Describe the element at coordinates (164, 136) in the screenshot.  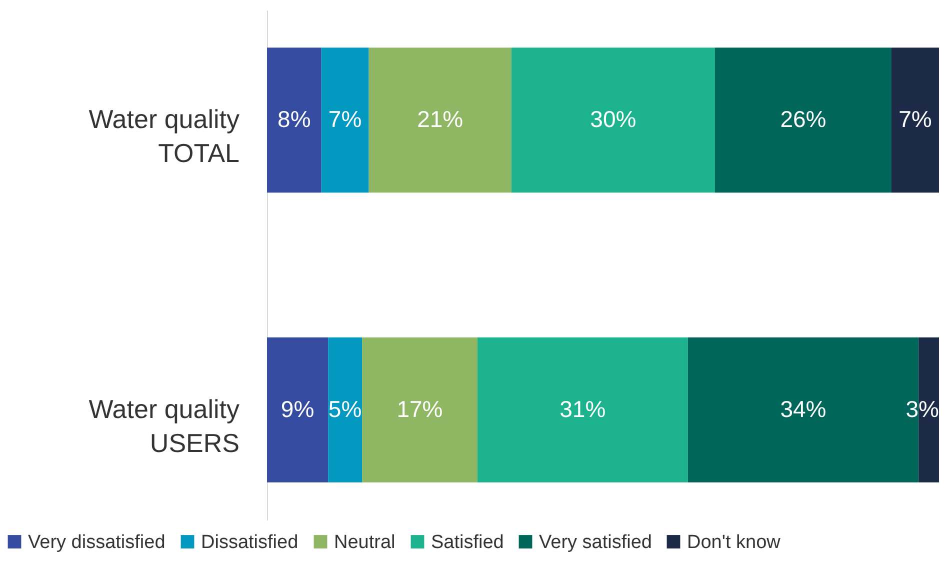
I see `y-tick-label: Water quality TOTAL` at that location.